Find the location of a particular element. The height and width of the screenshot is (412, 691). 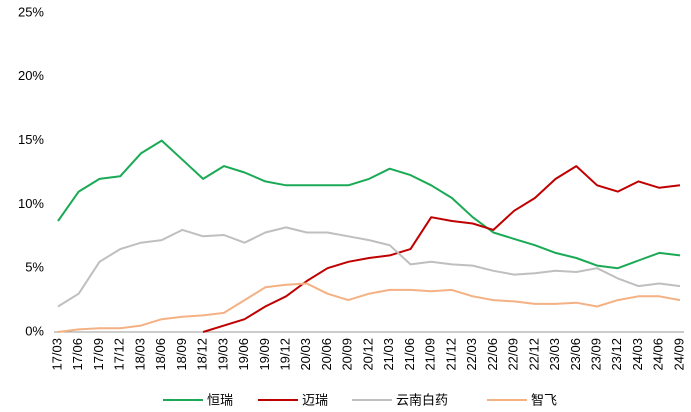

y-tick-label: 20% is located at coordinates (31, 75).